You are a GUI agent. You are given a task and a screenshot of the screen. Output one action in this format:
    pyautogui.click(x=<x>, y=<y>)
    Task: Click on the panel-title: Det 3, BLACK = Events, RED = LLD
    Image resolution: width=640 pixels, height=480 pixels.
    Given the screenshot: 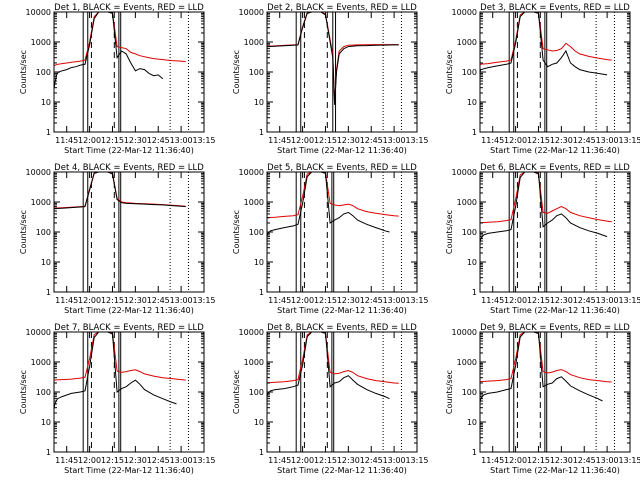 What is the action you would take?
    pyautogui.click(x=555, y=8)
    